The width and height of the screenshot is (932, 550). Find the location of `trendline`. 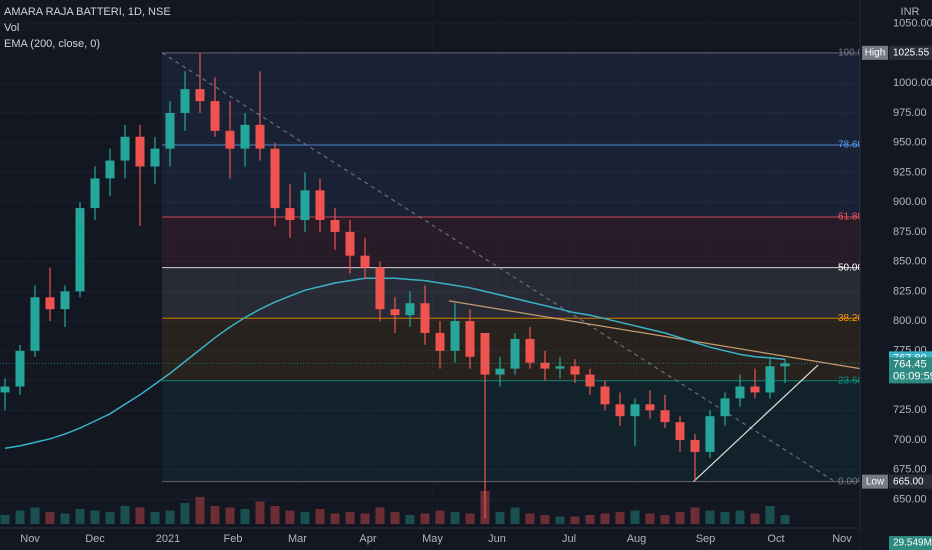

trendline is located at coordinates (654, 335).